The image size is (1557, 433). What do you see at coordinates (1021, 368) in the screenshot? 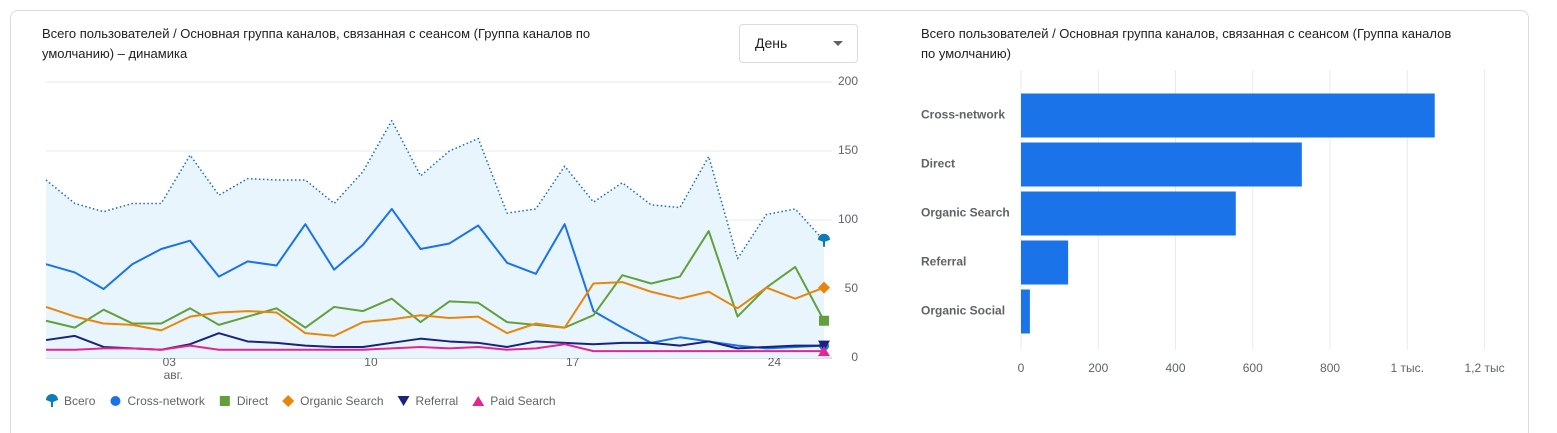
I see `x-tick-label: 0` at bounding box center [1021, 368].